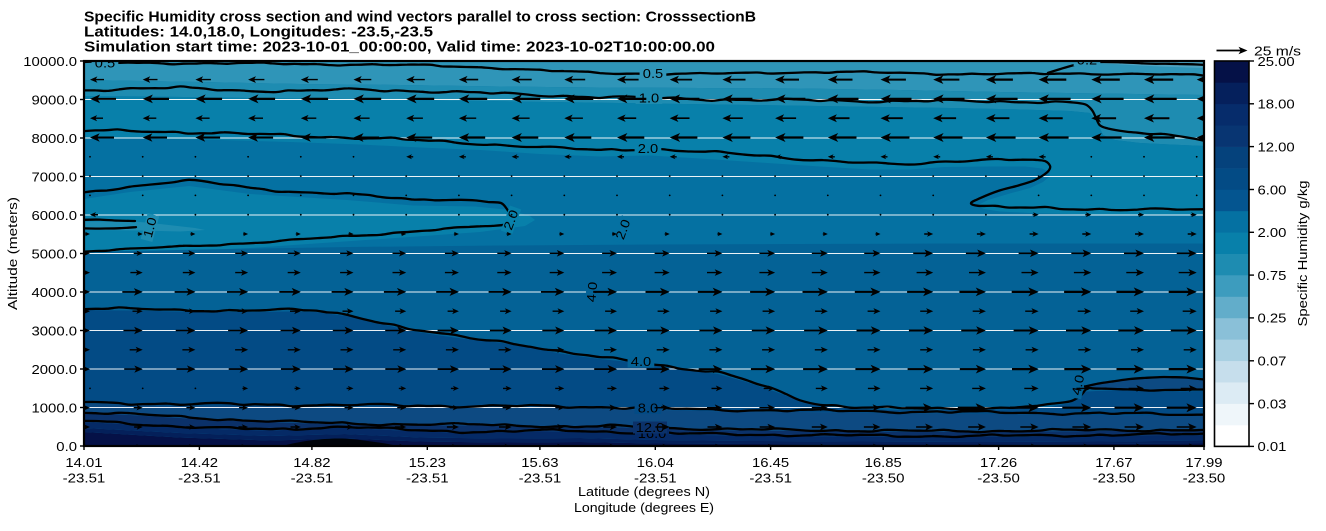 This screenshot has height=531, width=1326. I want to click on svg-text: Specific Humidity g/kg, so click(1302, 254).